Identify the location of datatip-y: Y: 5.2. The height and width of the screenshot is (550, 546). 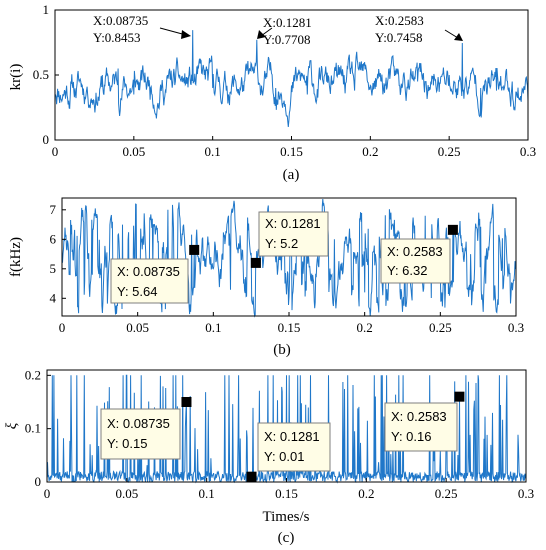
(281, 243).